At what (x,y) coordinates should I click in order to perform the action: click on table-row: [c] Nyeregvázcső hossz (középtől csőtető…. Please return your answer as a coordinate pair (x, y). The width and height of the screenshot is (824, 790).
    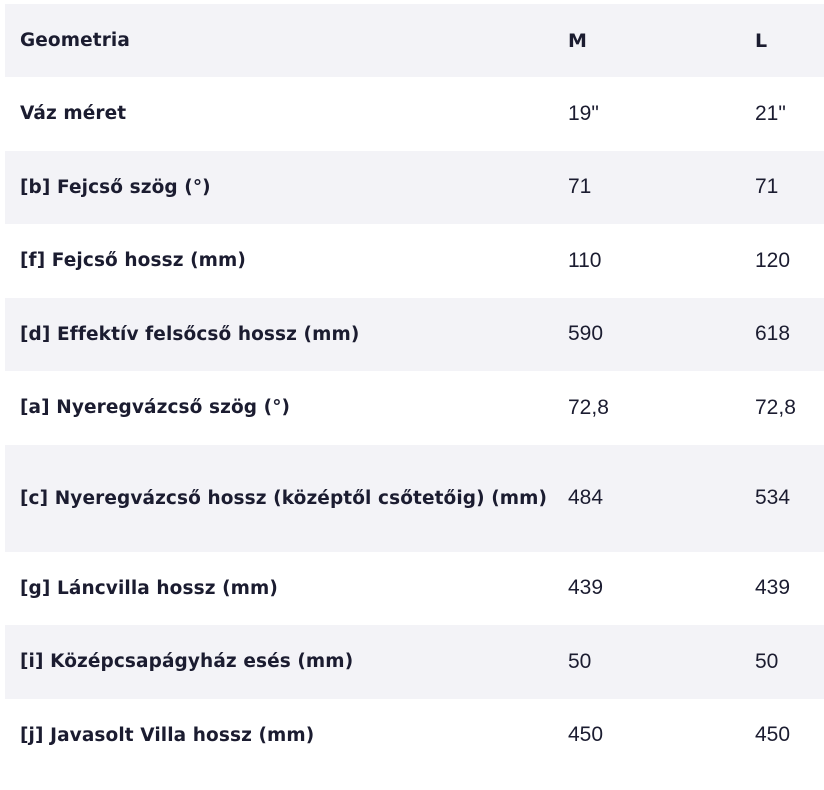
    Looking at the image, I should click on (414, 498).